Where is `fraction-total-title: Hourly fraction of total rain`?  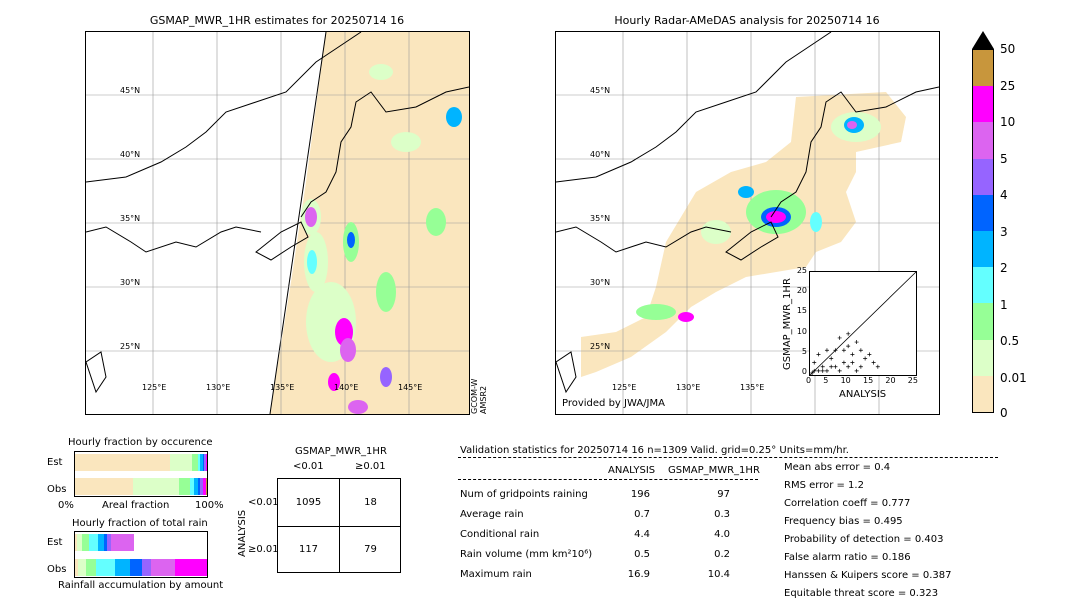
fraction-total-title: Hourly fraction of total rain is located at coordinates (140, 523).